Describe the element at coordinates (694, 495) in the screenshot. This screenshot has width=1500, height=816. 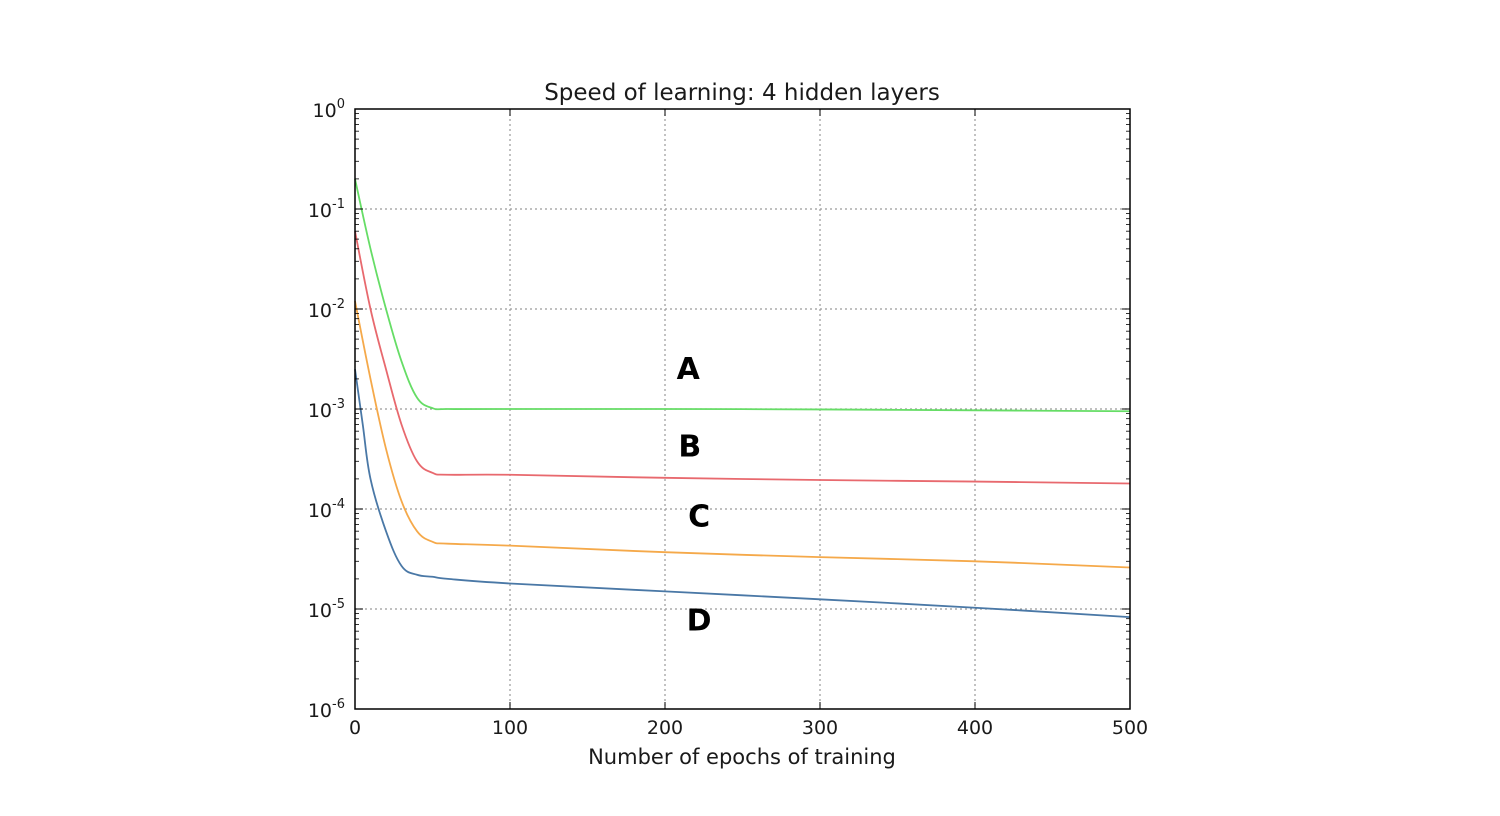
I see `annotations: A BC D` at that location.